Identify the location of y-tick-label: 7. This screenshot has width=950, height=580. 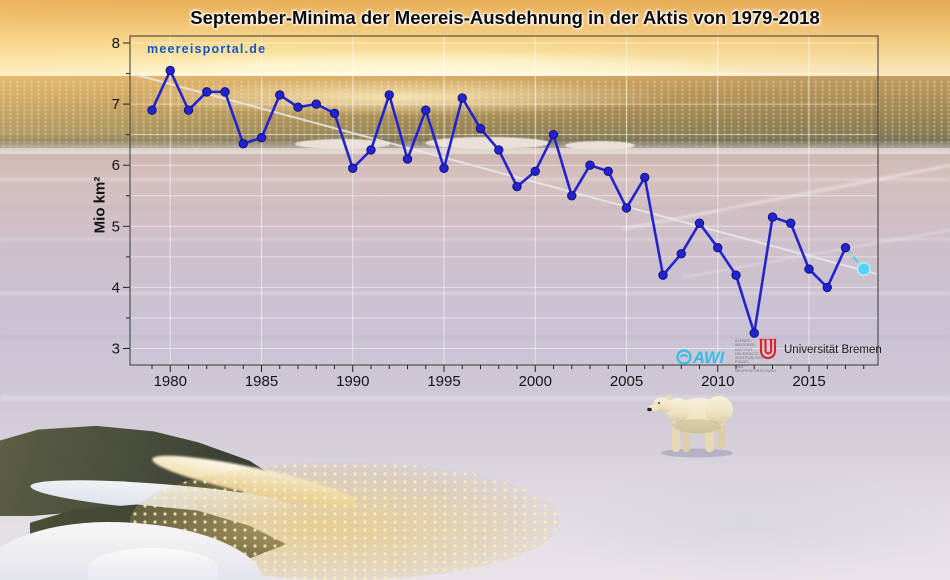
(116, 104).